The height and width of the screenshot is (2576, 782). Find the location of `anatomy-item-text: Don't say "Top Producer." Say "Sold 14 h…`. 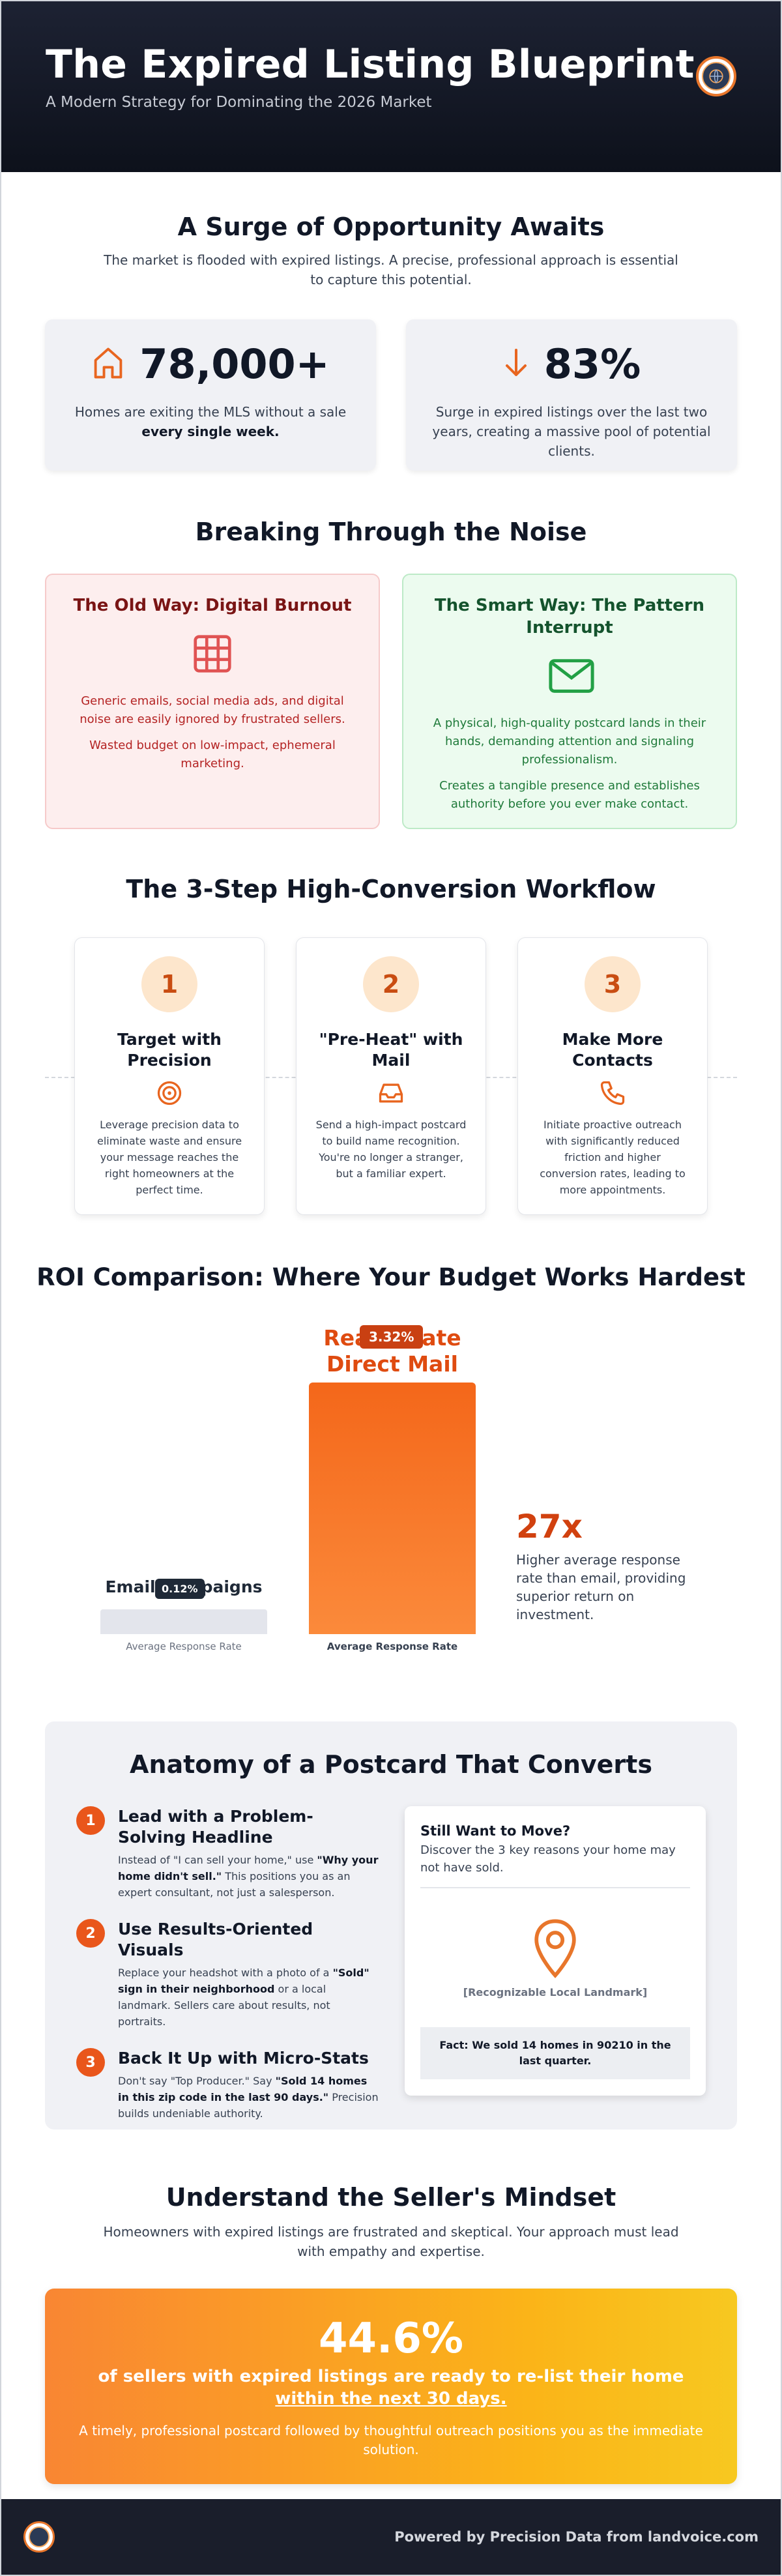

anatomy-item-text: Don't say "Top Producer." Say "Sold 14 h… is located at coordinates (248, 2097).